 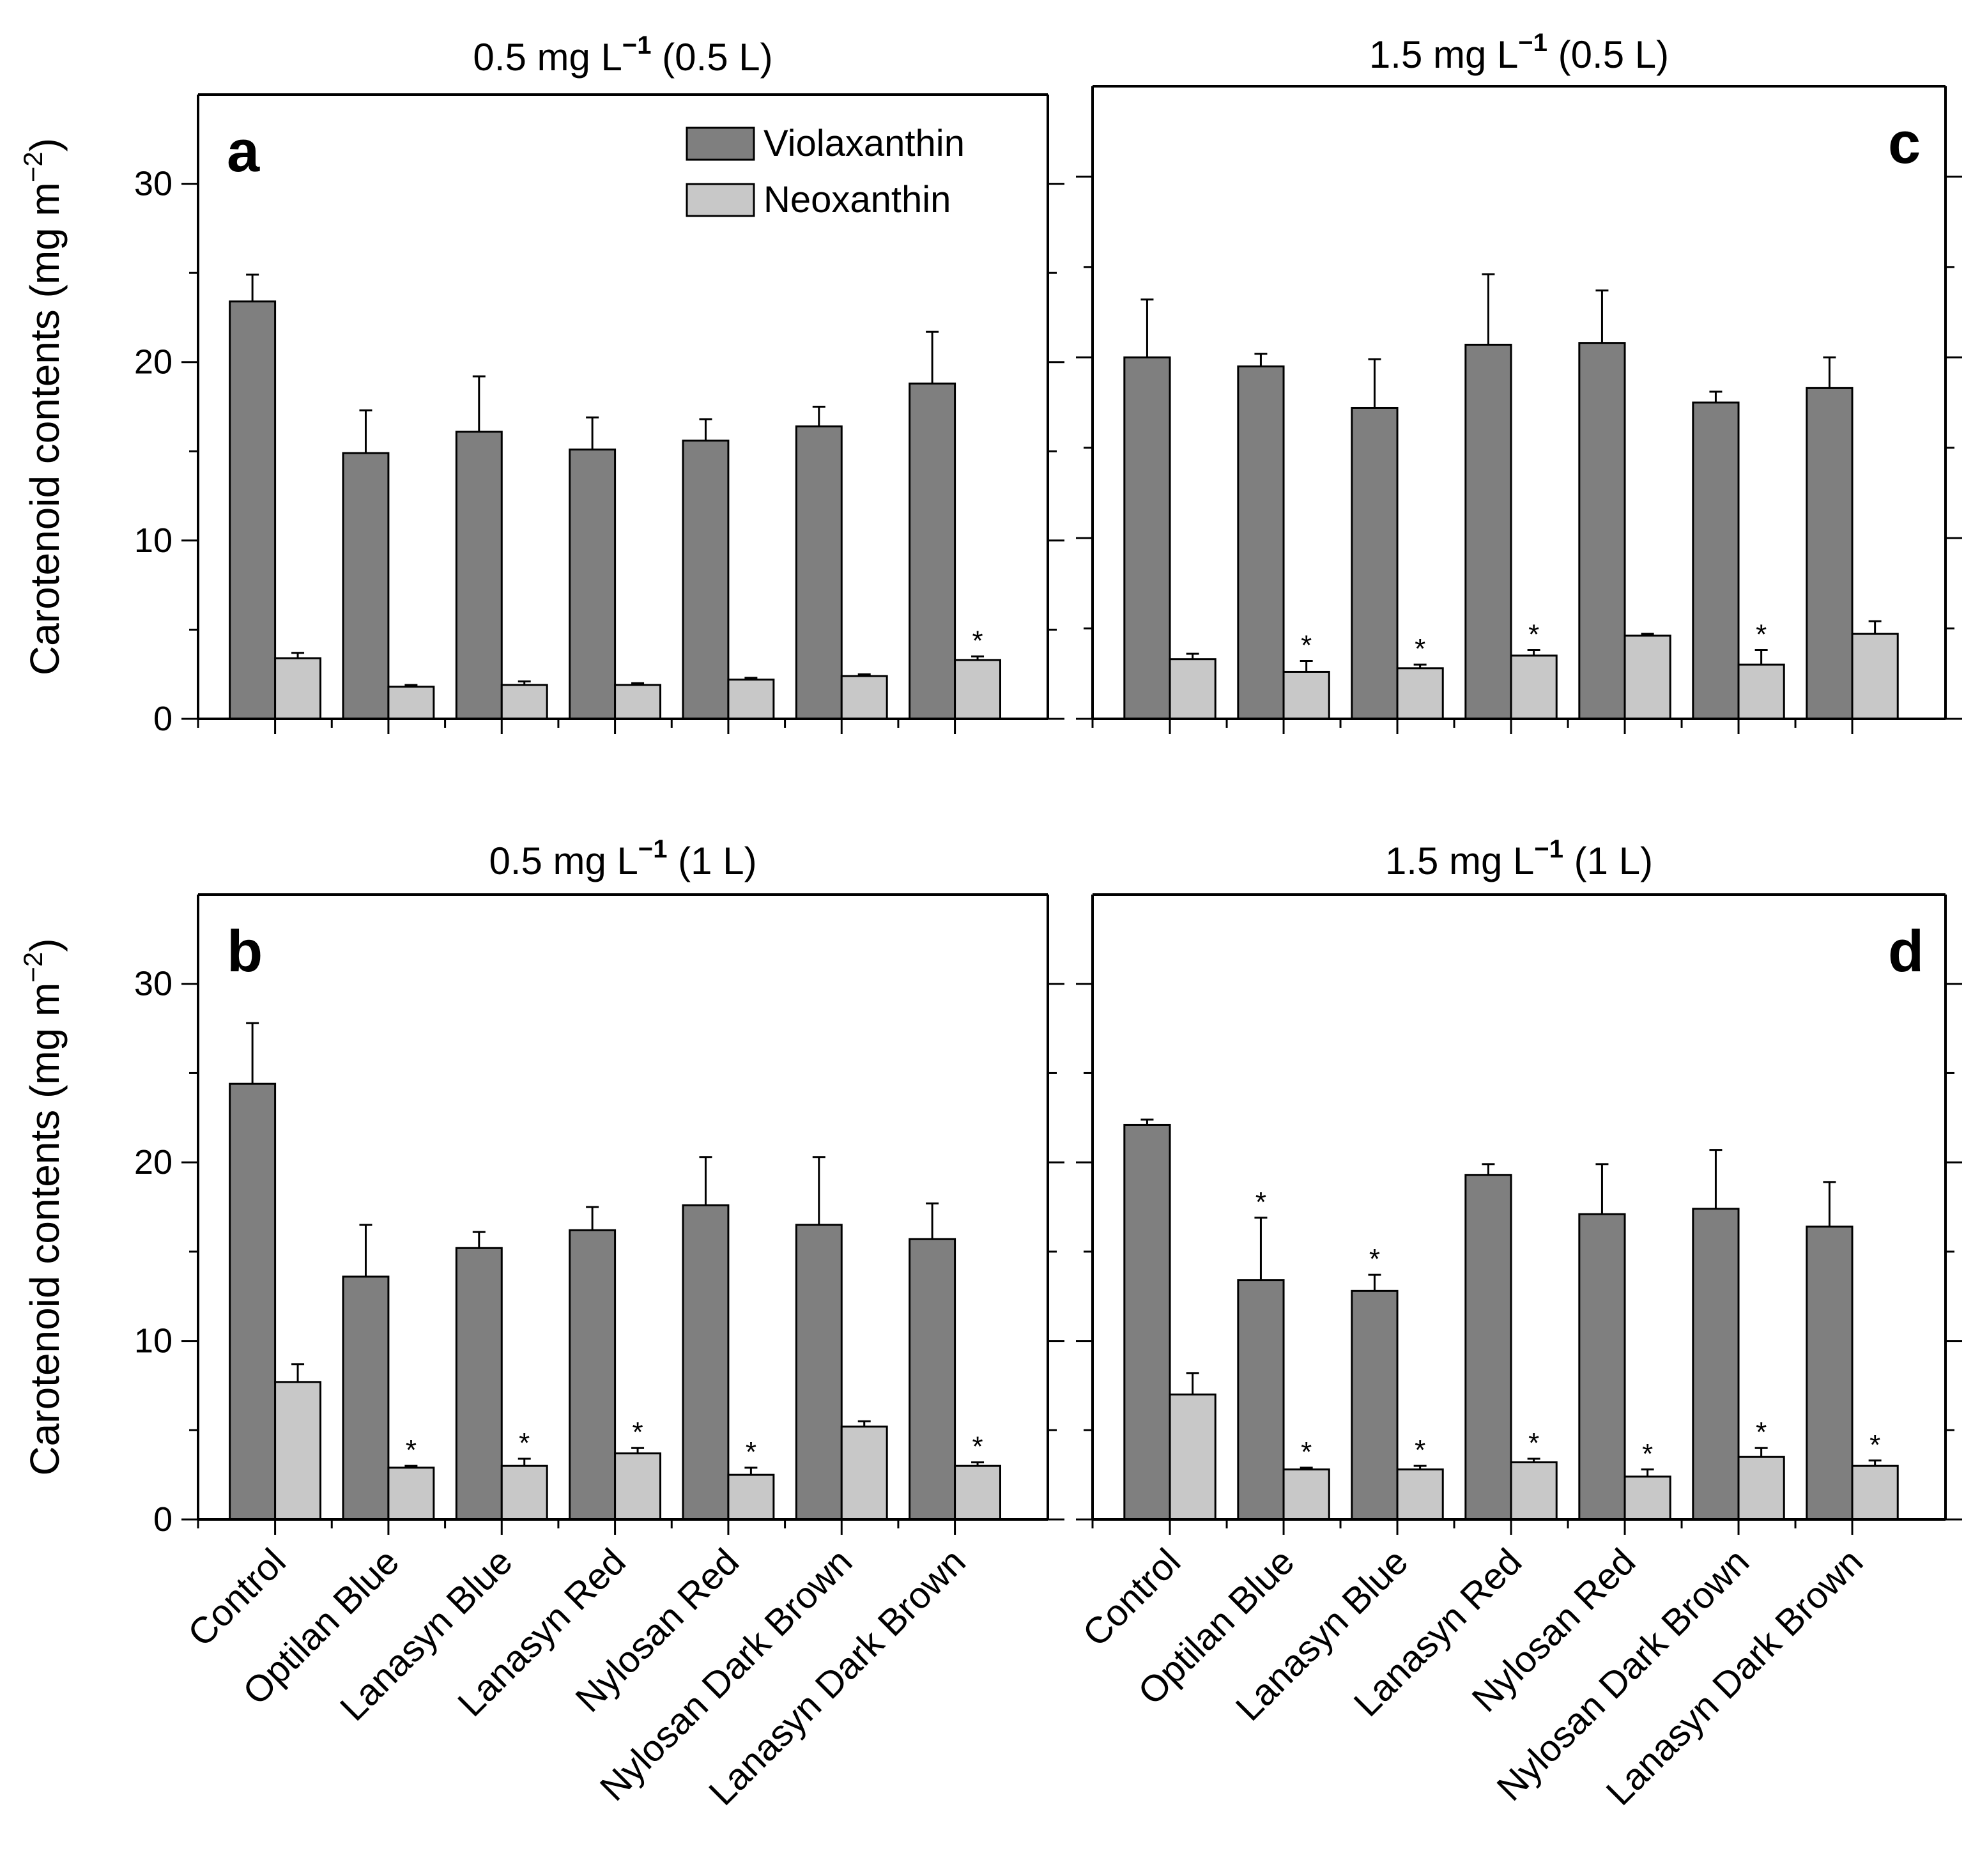 What do you see at coordinates (1904, 143) in the screenshot?
I see `panel-letter: c` at bounding box center [1904, 143].